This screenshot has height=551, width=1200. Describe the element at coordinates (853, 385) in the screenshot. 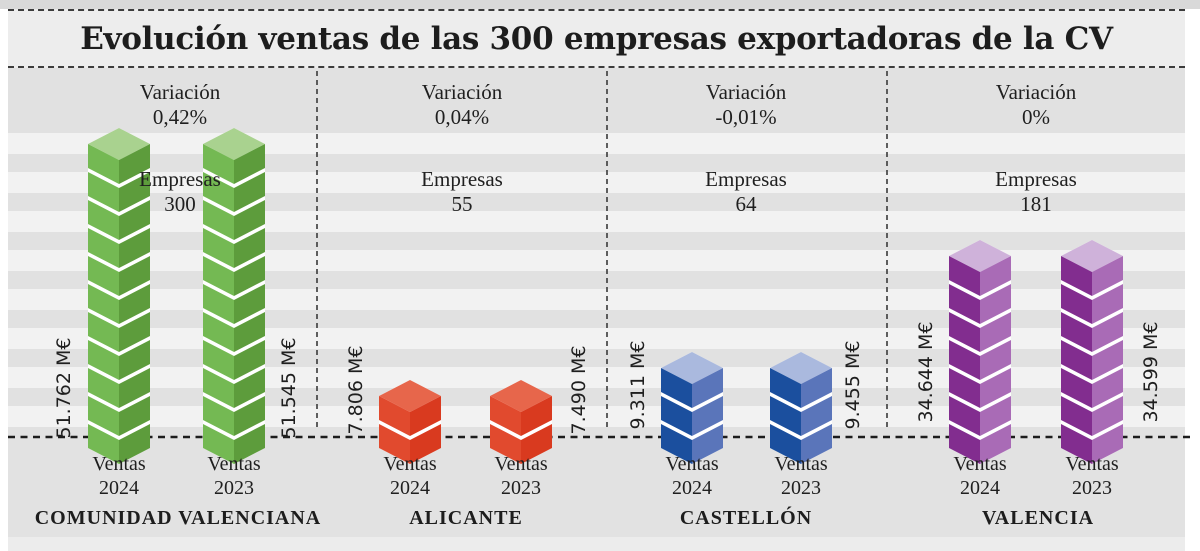

I see `value-label-castellon-2023: 9.455 M€` at that location.